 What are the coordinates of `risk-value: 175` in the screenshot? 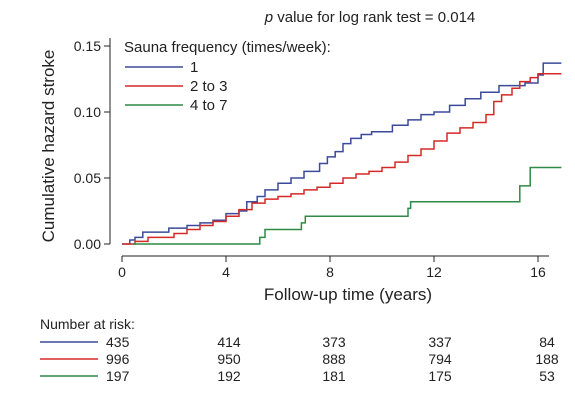 It's located at (440, 376).